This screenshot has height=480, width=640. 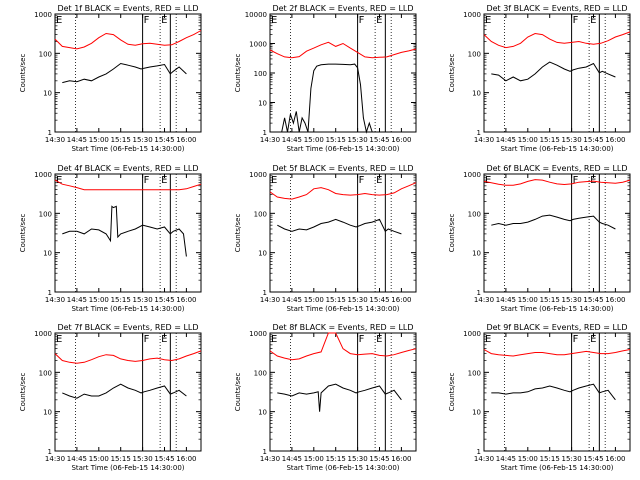 What do you see at coordinates (556, 8) in the screenshot?
I see `panel-title: Det 3f BLACK = Events, RED = LLD` at bounding box center [556, 8].